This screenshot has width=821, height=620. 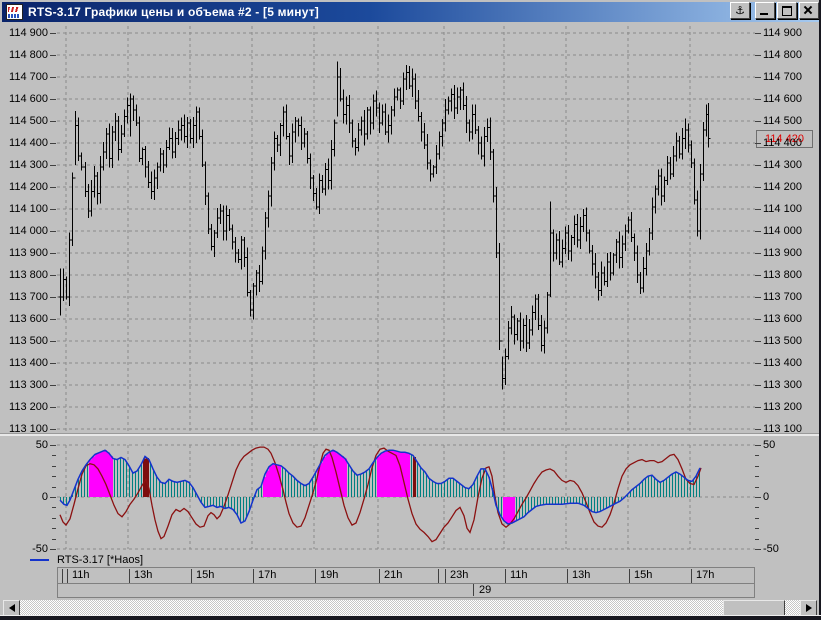 I want to click on day-axis: 29, so click(x=406, y=590).